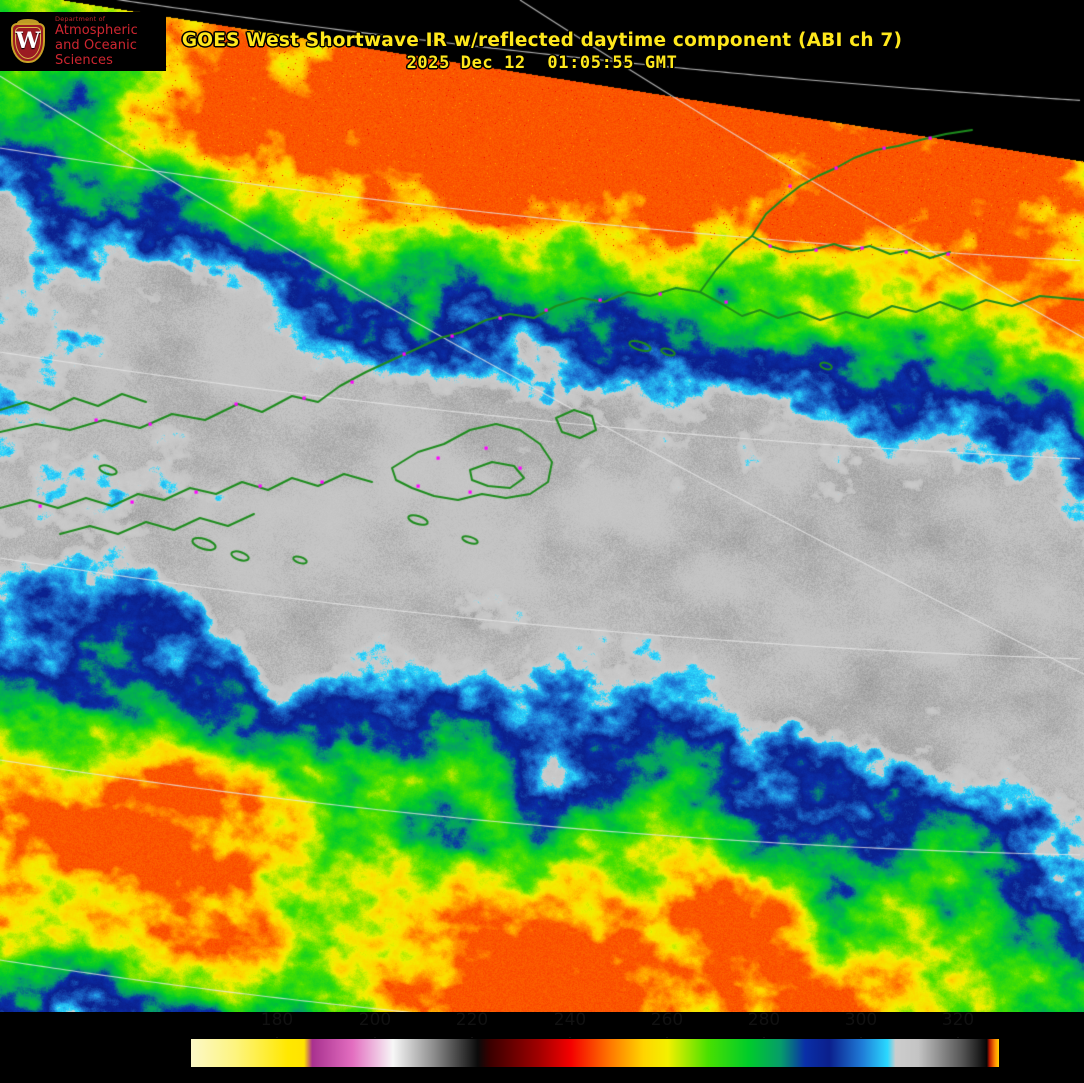 Image resolution: width=1084 pixels, height=1083 pixels. What do you see at coordinates (375, 1020) in the screenshot?
I see `colorbar-tick-label: 200` at bounding box center [375, 1020].